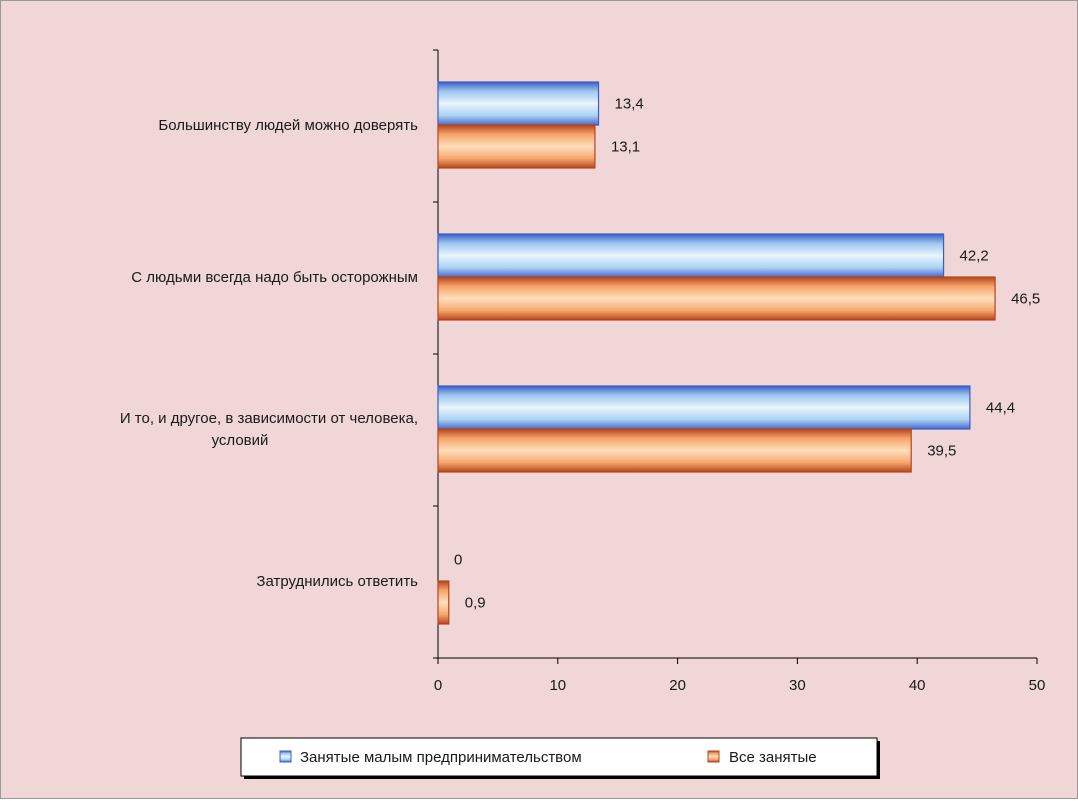 Image resolution: width=1078 pixels, height=804 pixels. Describe the element at coordinates (677, 685) in the screenshot. I see `x-tick-label: 20` at that location.